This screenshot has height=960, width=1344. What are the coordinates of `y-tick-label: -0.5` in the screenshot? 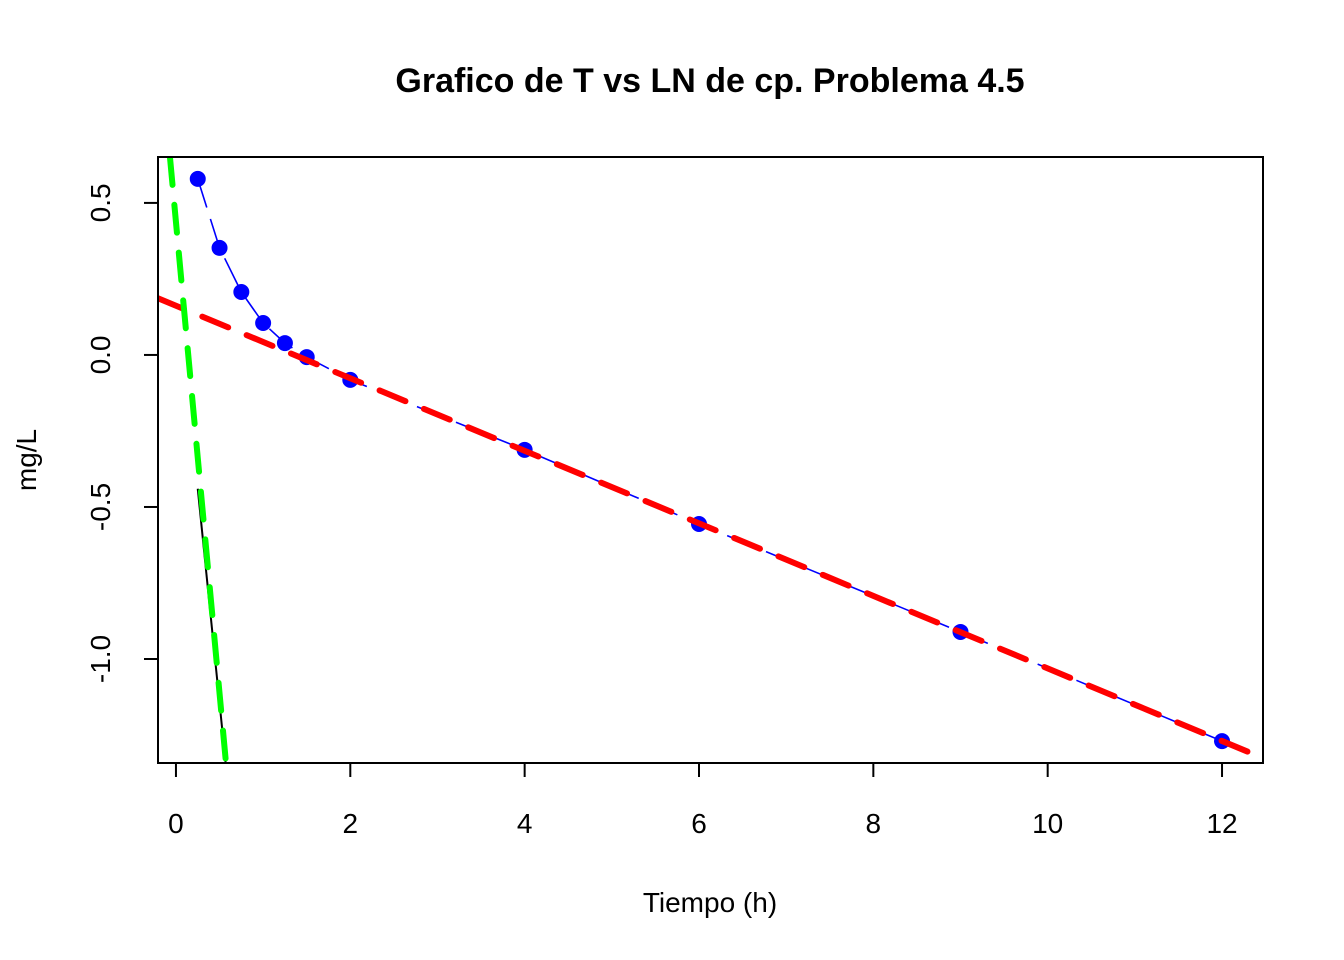 It's located at (100, 507).